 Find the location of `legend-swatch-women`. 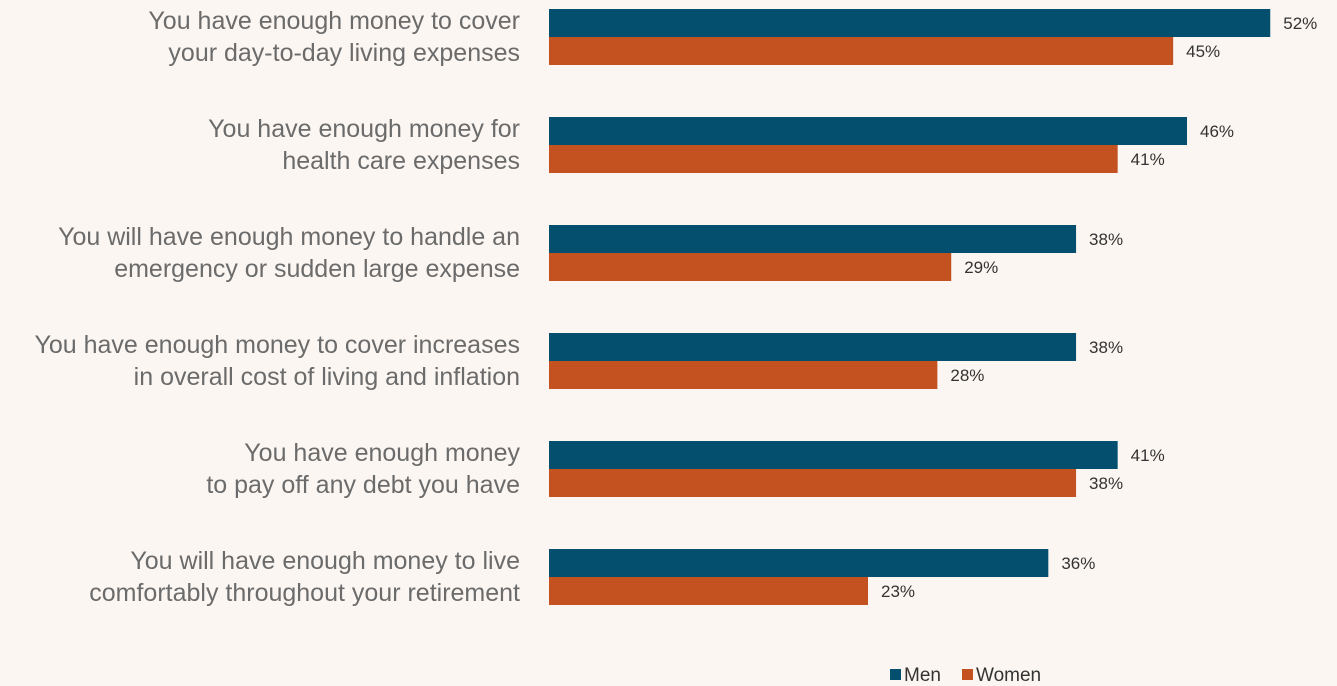

legend-swatch-women is located at coordinates (967, 674).